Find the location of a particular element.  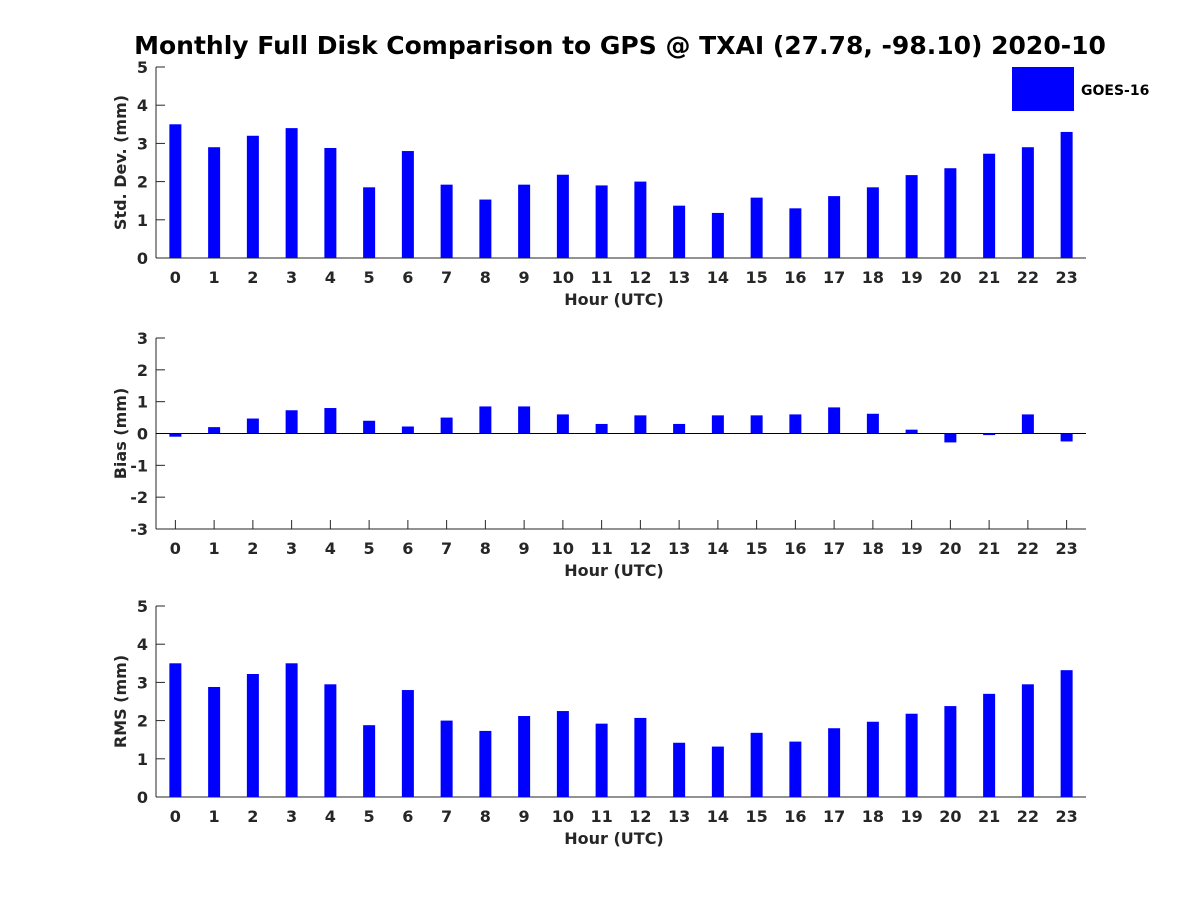

y-tick-label: 2 is located at coordinates (142, 182).